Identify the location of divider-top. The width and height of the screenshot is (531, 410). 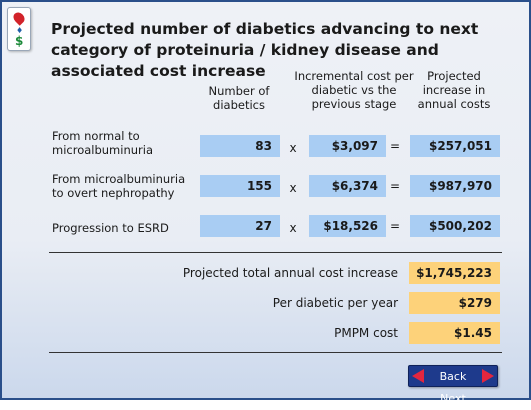
(275, 252).